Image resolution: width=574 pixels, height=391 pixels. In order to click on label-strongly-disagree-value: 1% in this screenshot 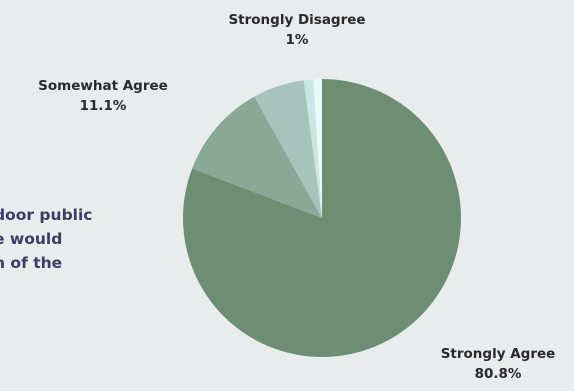, I will do `click(297, 40)`.